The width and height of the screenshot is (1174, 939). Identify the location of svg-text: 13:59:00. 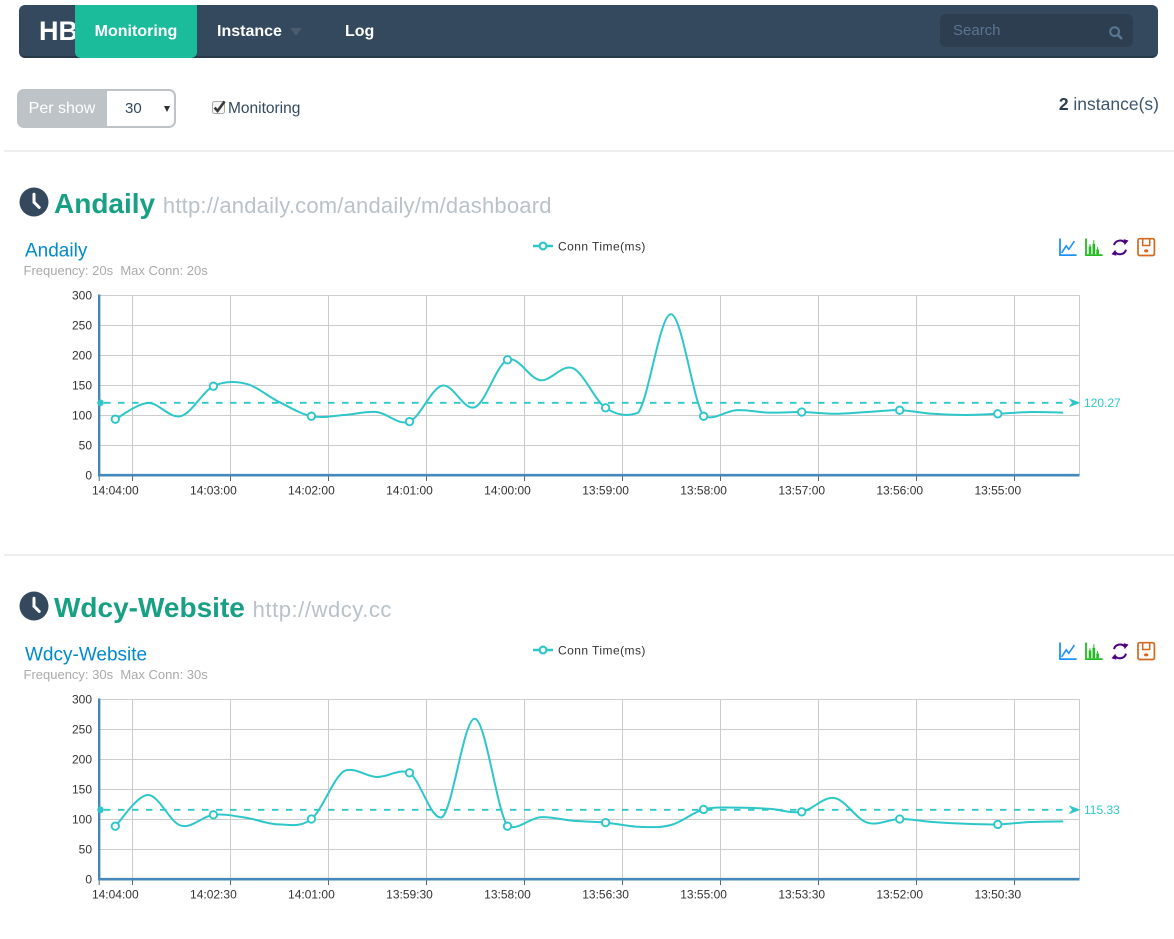
(605, 491).